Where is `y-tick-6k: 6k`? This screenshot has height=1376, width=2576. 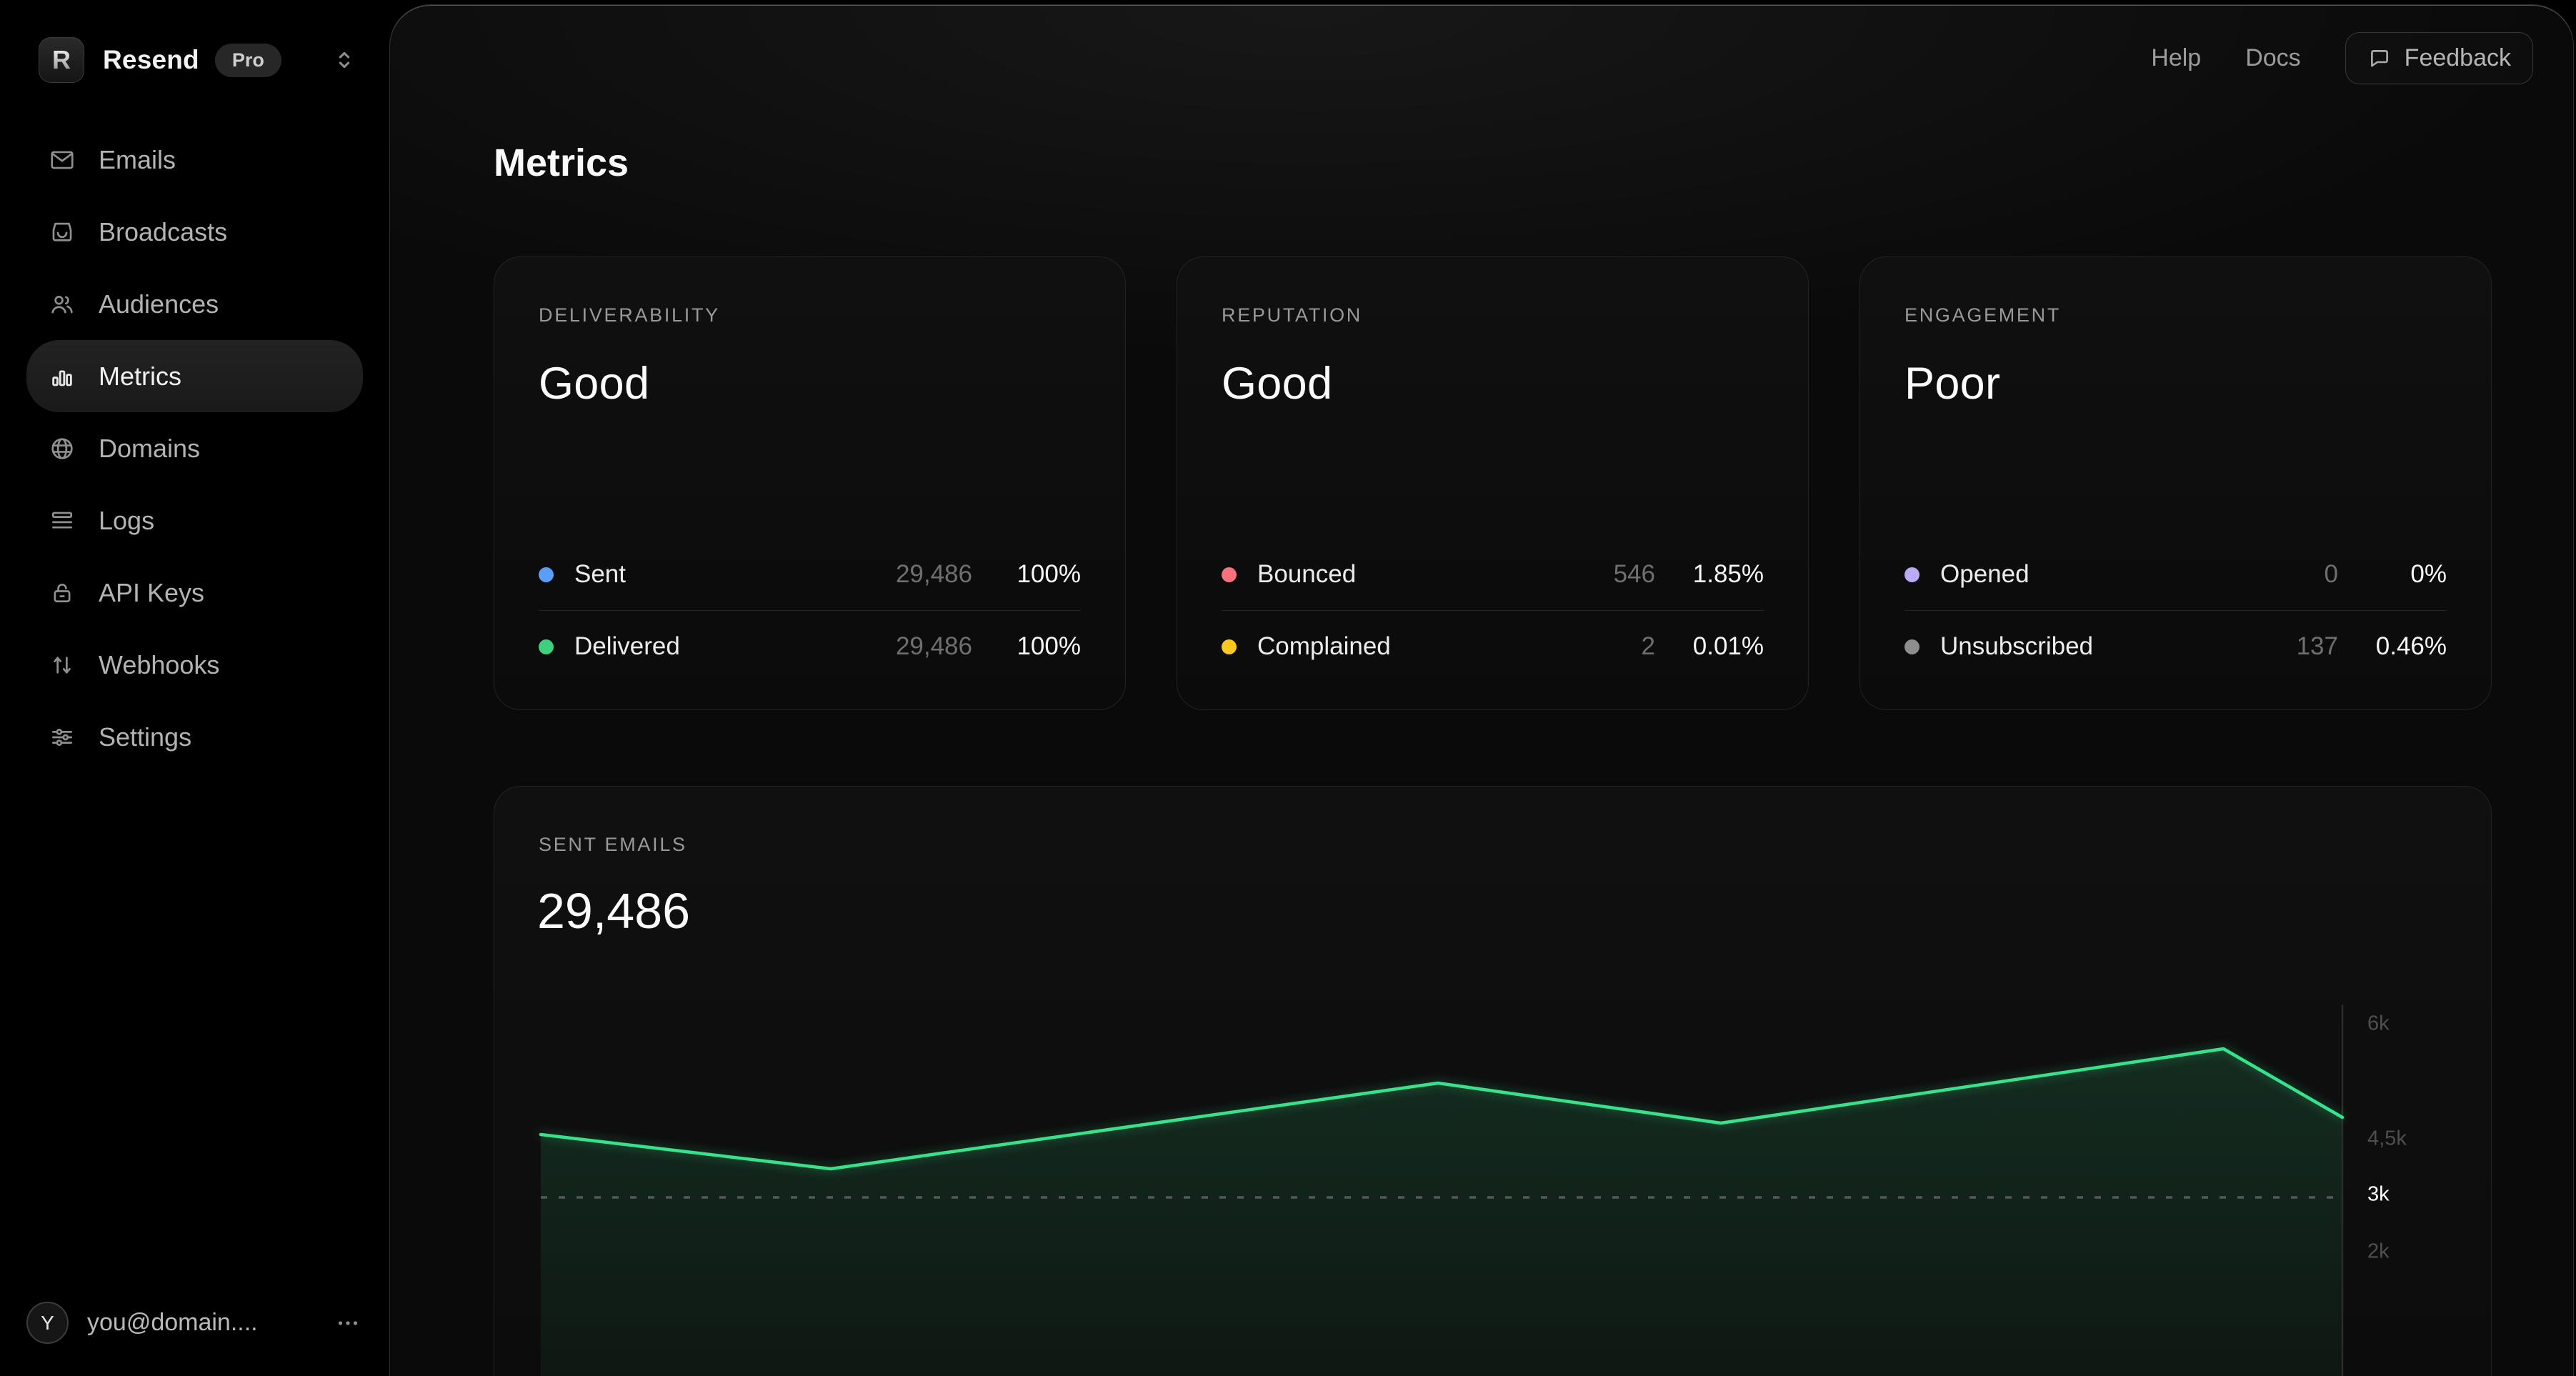 y-tick-6k: 6k is located at coordinates (2378, 1024).